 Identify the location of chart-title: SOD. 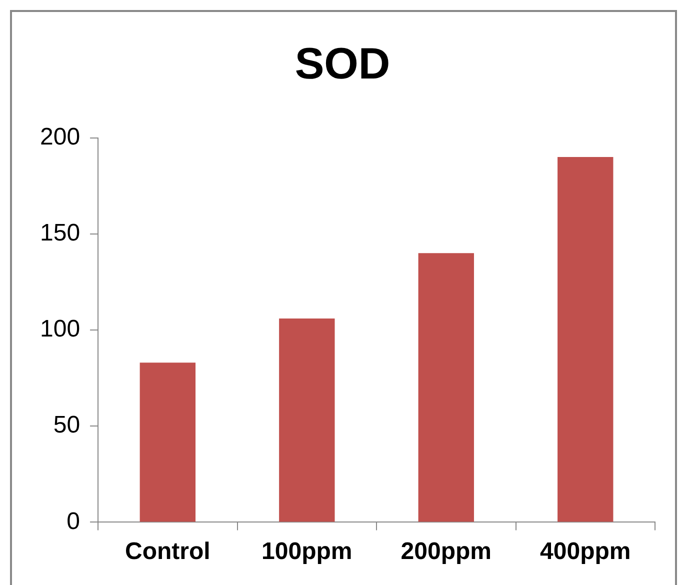
(342, 64).